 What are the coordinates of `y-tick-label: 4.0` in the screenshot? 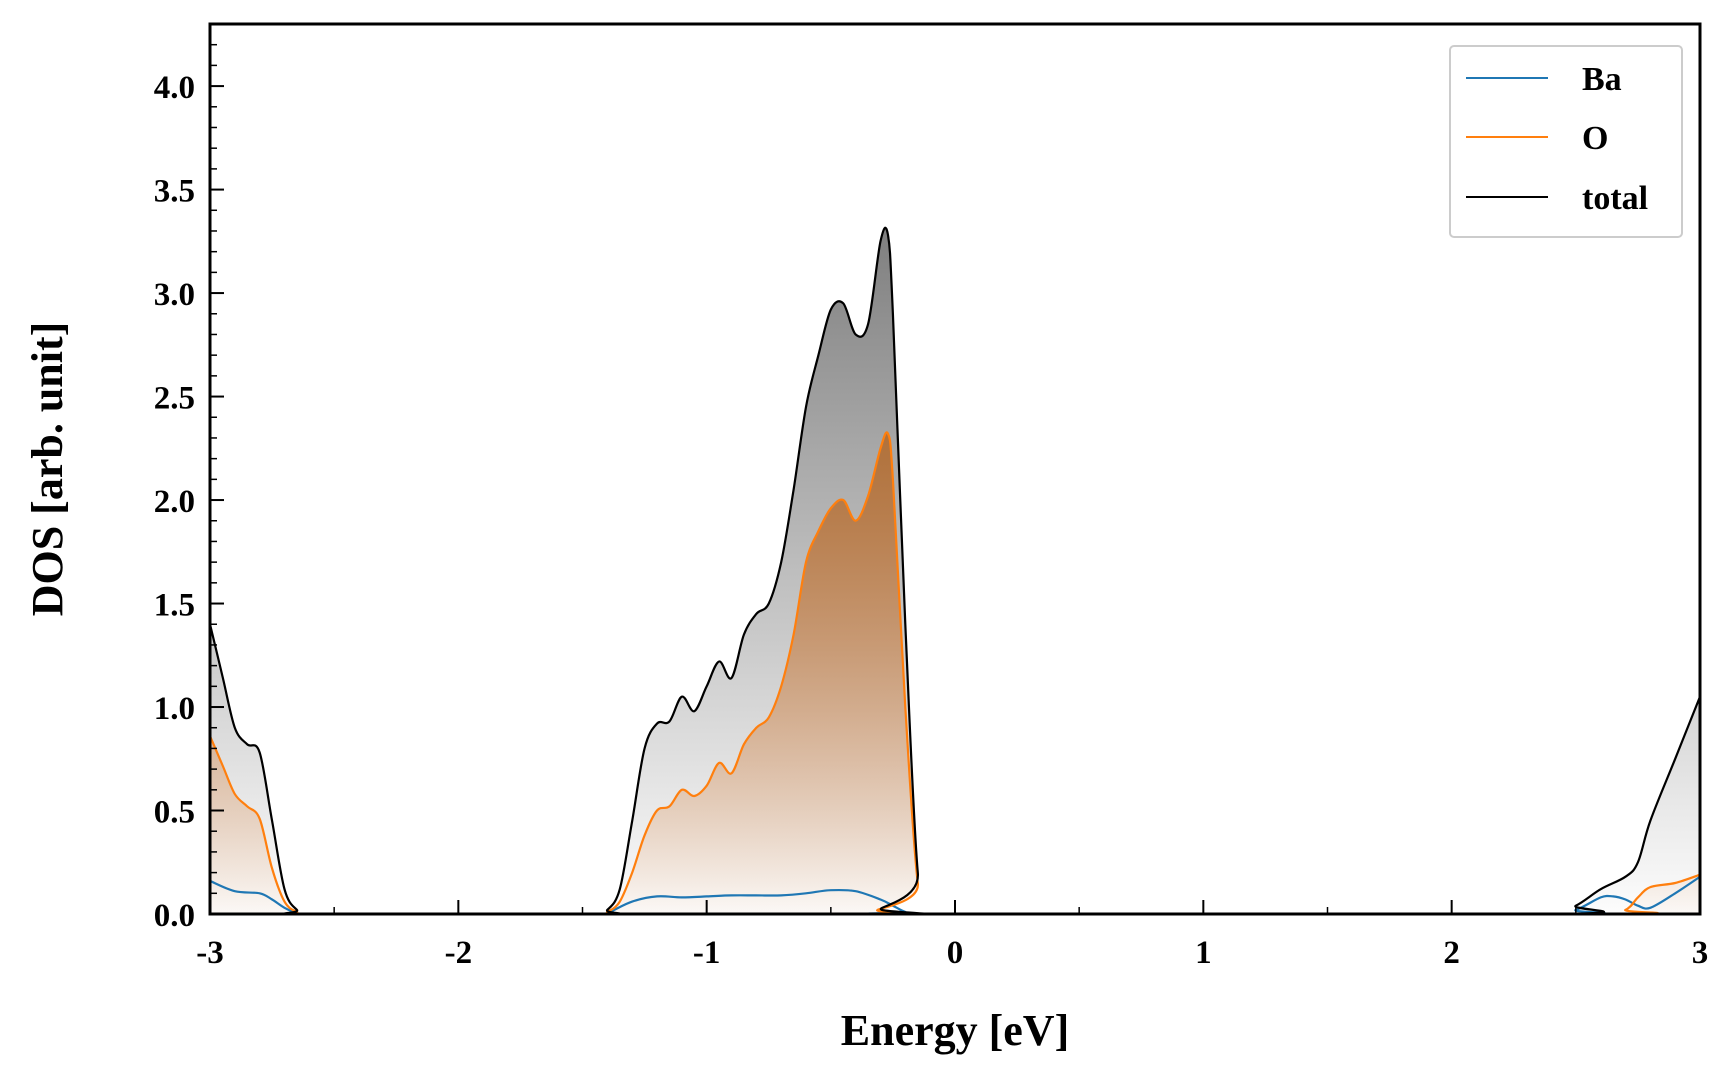 It's located at (174, 88).